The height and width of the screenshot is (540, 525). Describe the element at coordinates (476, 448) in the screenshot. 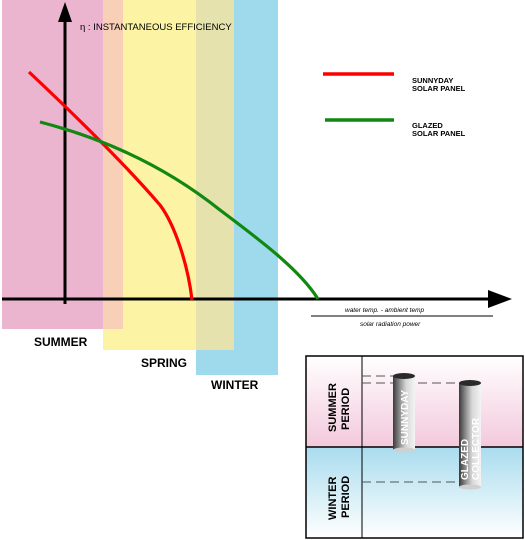

I see `glazed-cylinder-label-2: COLLECTOR` at that location.